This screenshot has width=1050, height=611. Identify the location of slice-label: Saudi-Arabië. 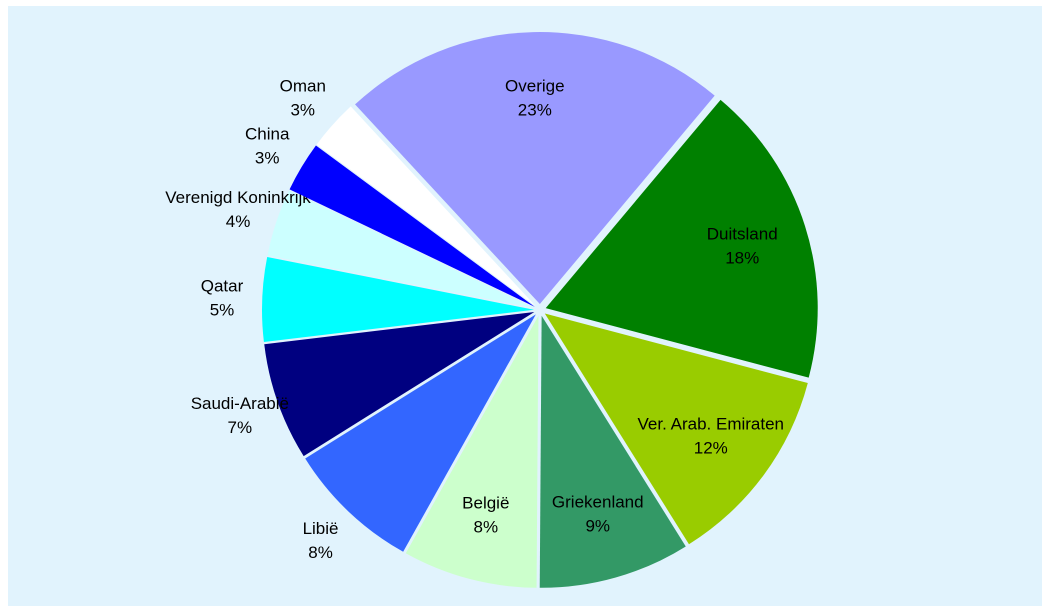
(240, 403).